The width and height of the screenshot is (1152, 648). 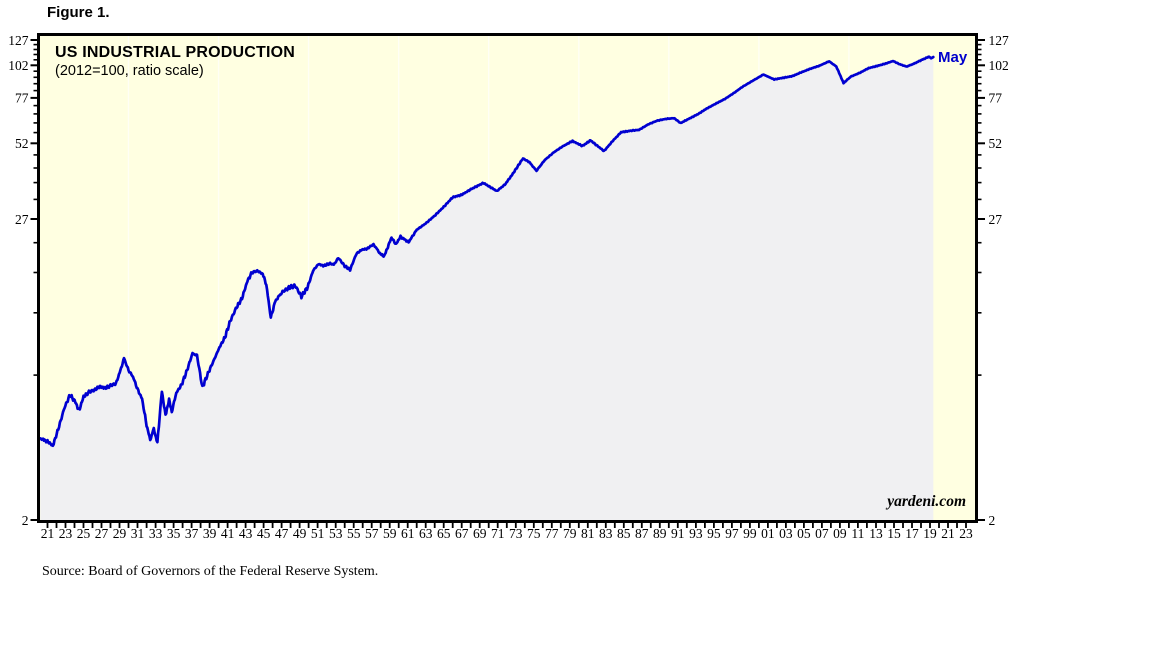 I want to click on y-axis-label-right: 127, so click(x=999, y=40).